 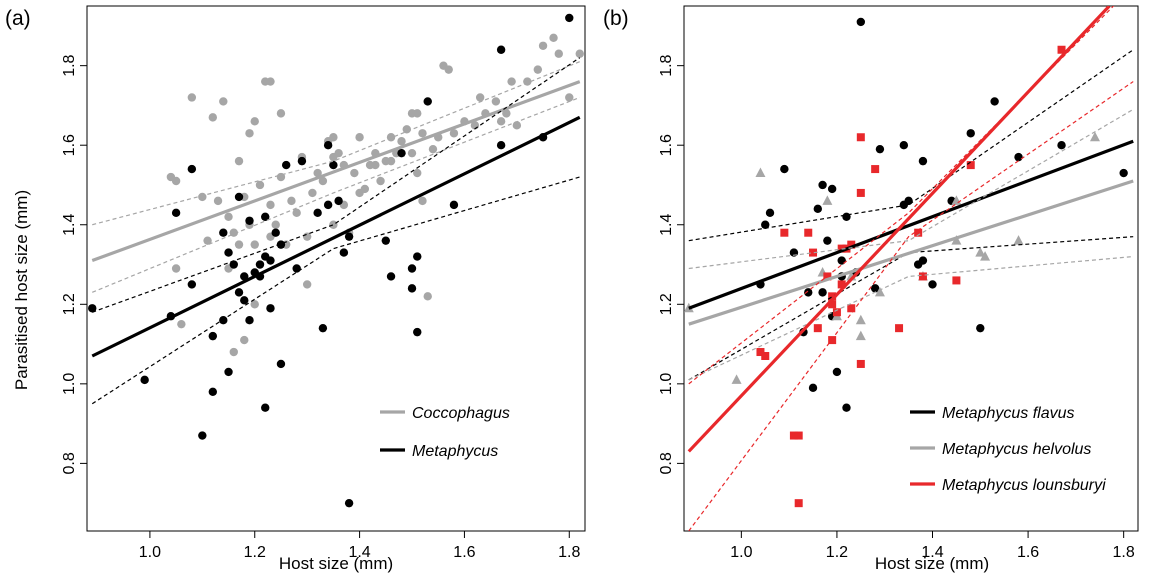 What do you see at coordinates (666, 384) in the screenshot?
I see `panel-b-y-tick-label: 1.0` at bounding box center [666, 384].